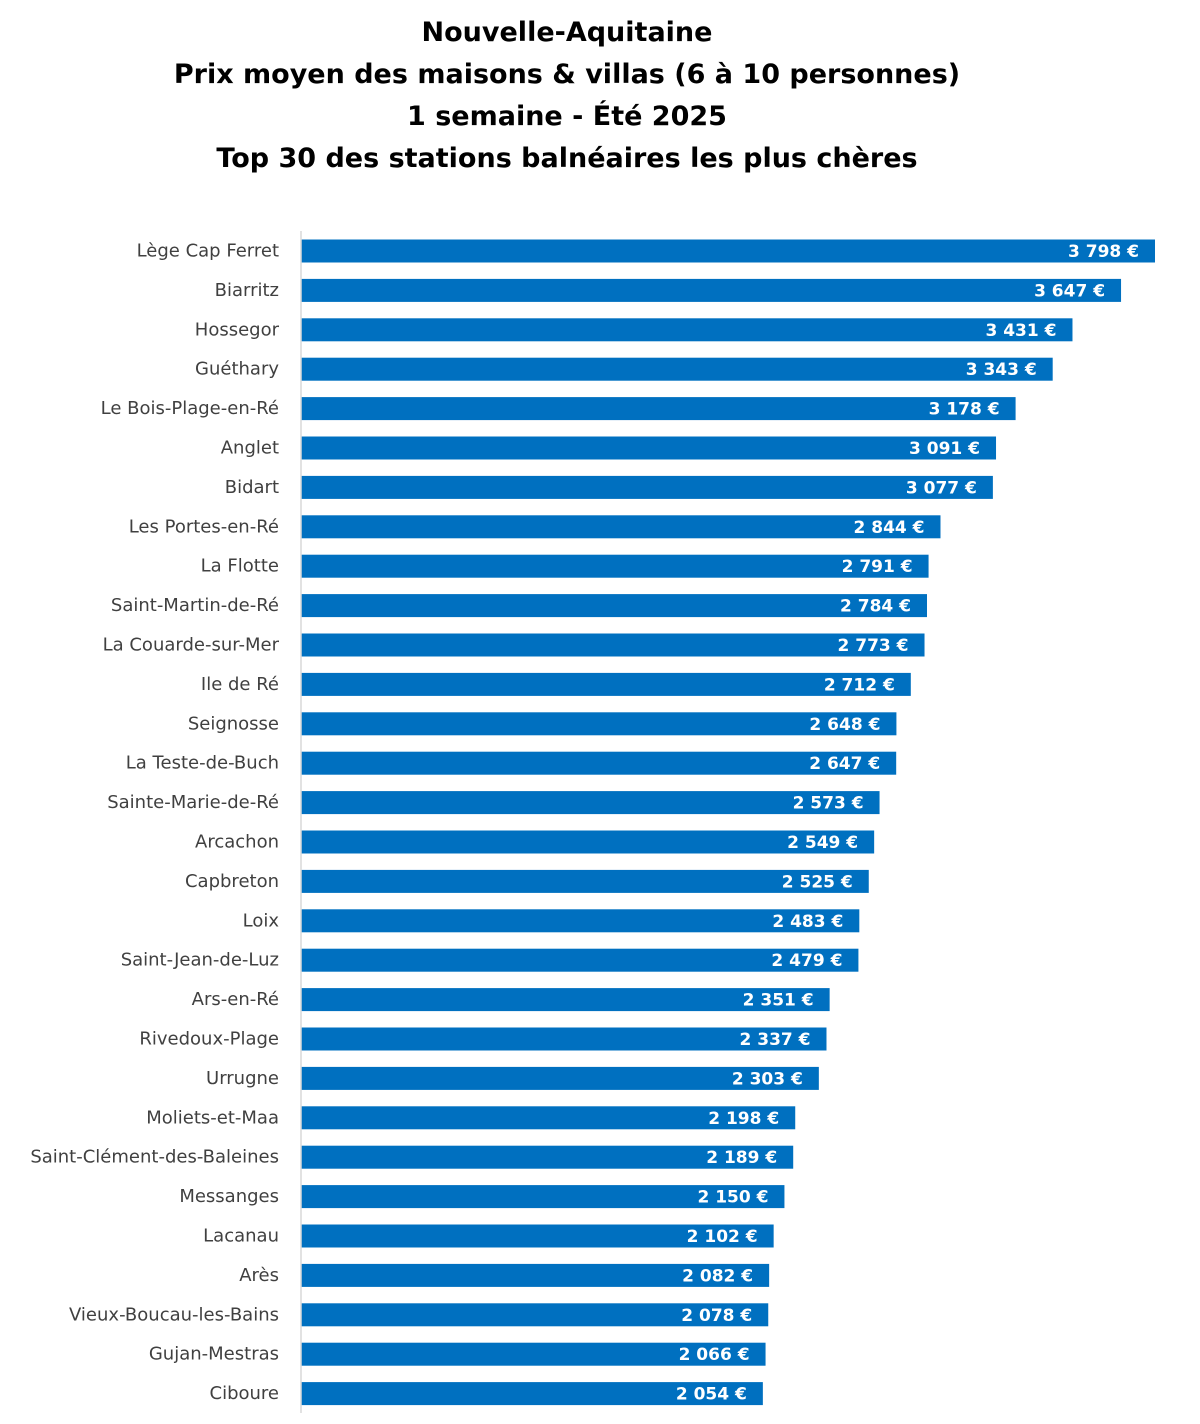 Image resolution: width=1200 pixels, height=1424 pixels. What do you see at coordinates (844, 764) in the screenshot?
I see `data-label: 2 647 €` at bounding box center [844, 764].